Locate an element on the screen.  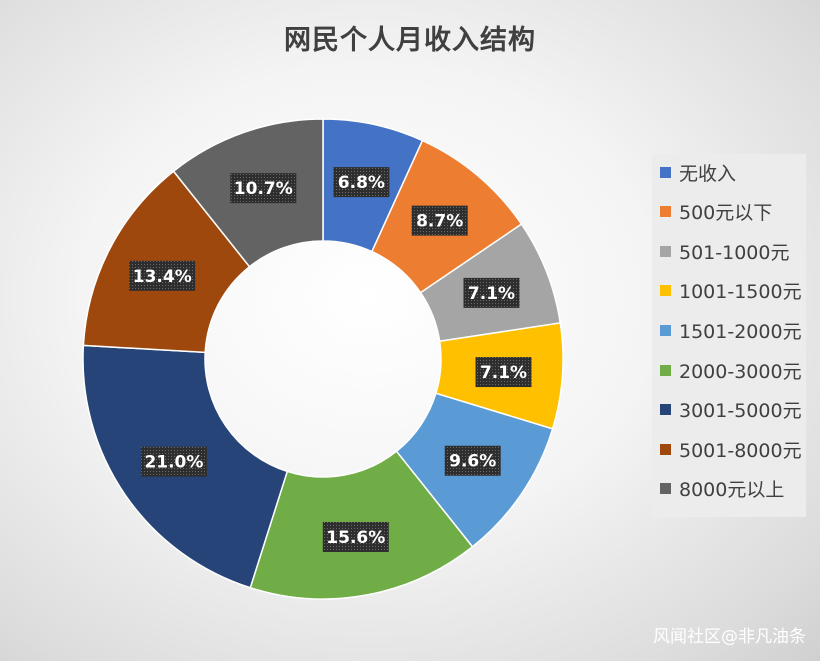
legend-item: 1001-1500元 is located at coordinates (731, 291).